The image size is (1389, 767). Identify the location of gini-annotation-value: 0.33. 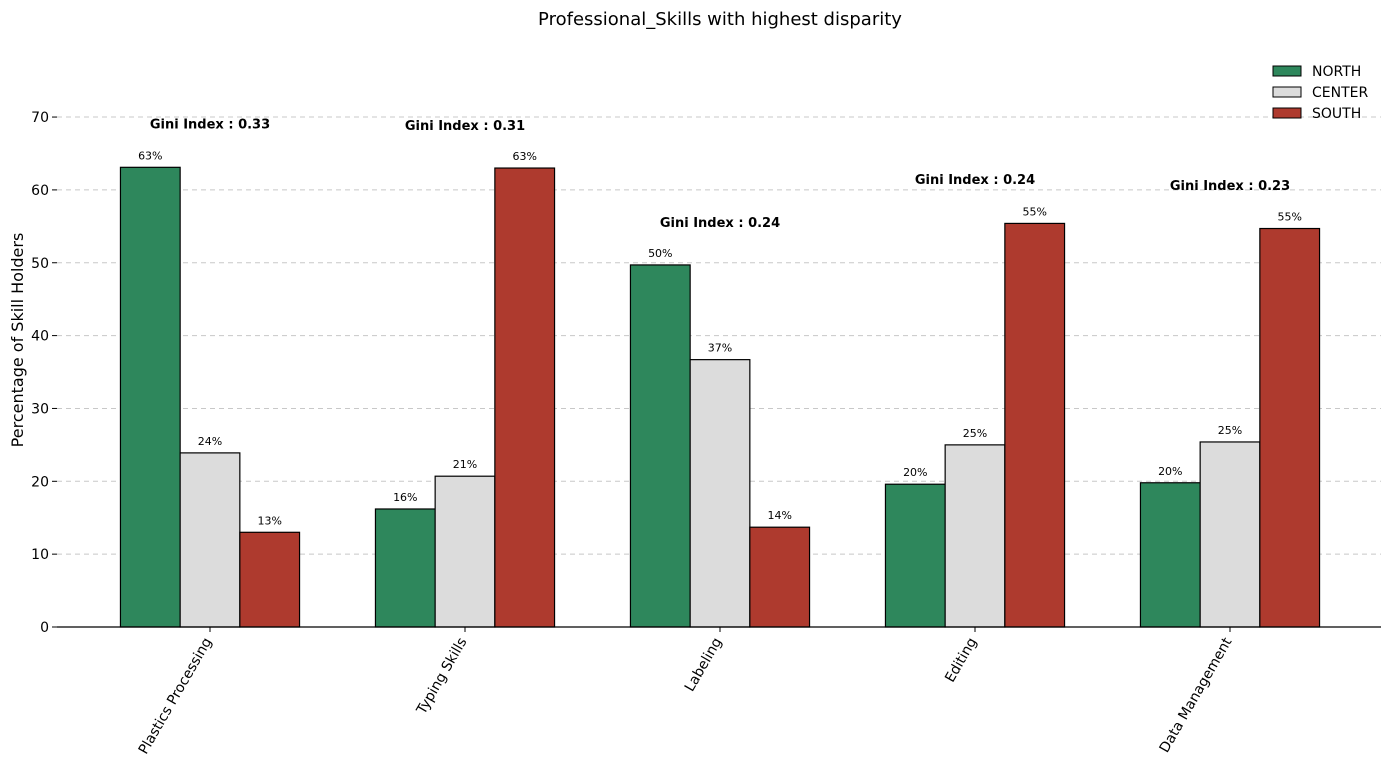
(254, 125).